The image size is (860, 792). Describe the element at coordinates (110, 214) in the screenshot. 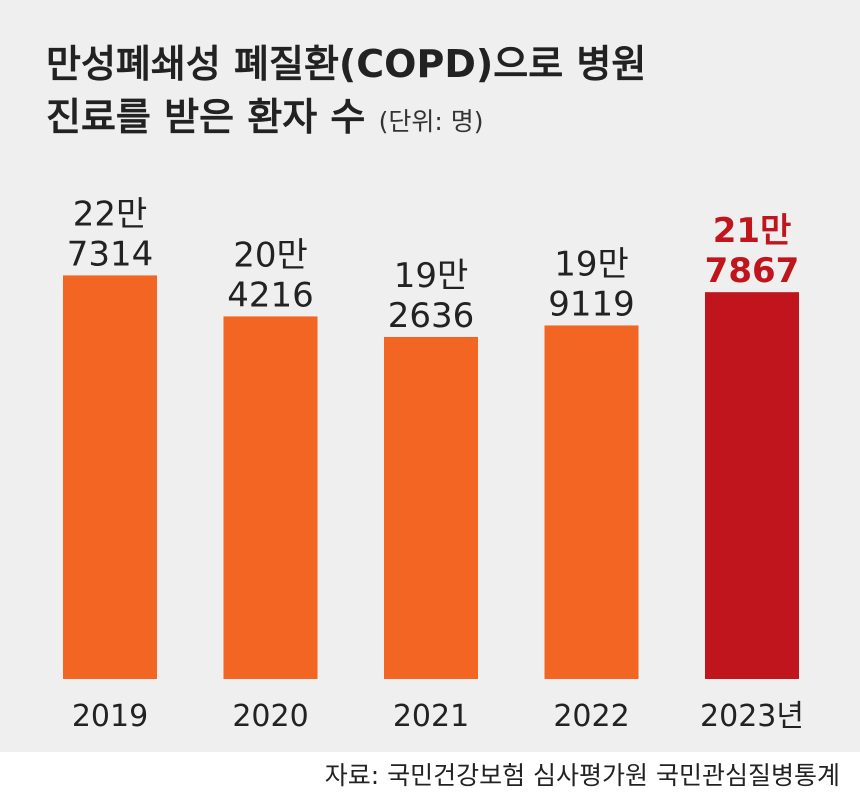

I see `value-label-2019-line1: 22만` at that location.